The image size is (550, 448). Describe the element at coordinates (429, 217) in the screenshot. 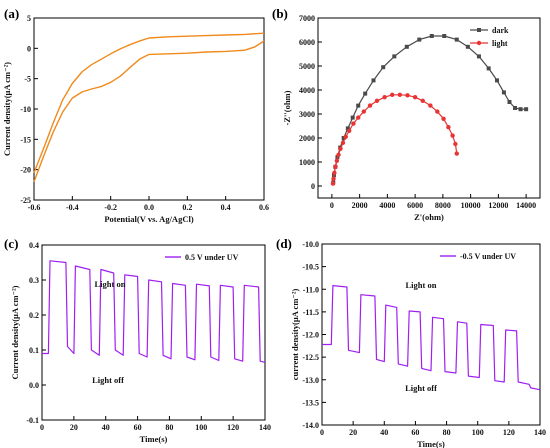

I see `x-axis-label: Z'(ohm)` at that location.